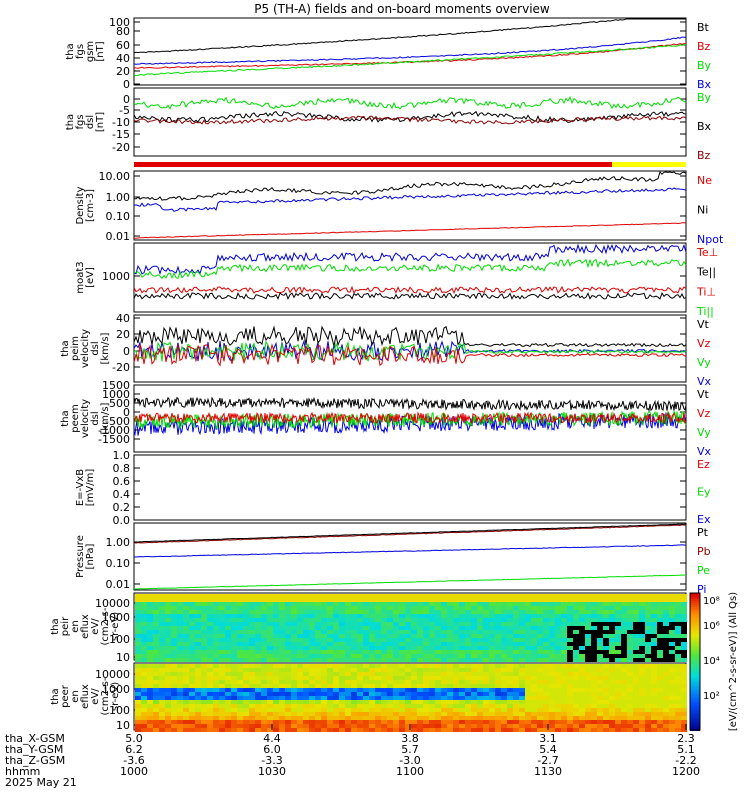 The image size is (750, 800). Describe the element at coordinates (706, 272) in the screenshot. I see `legend-Te||: Te||` at that location.